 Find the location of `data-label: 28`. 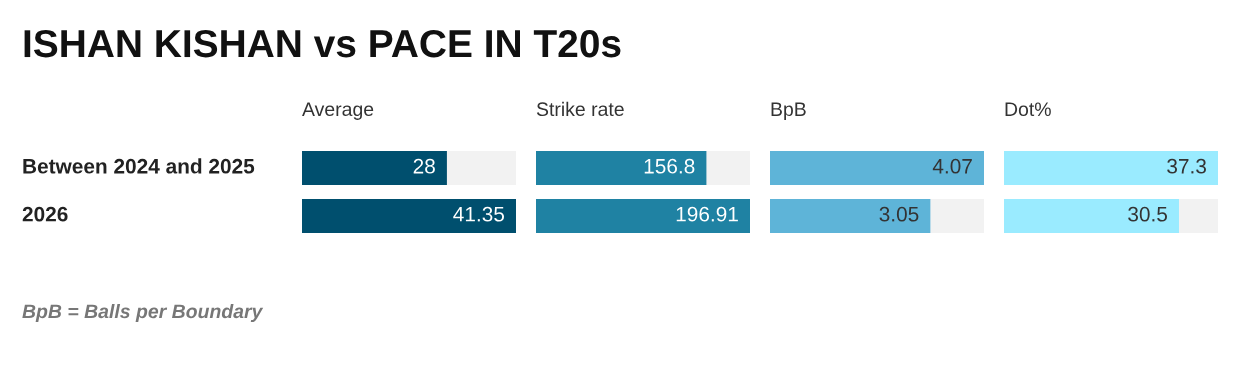

data-label: 28 is located at coordinates (424, 166).